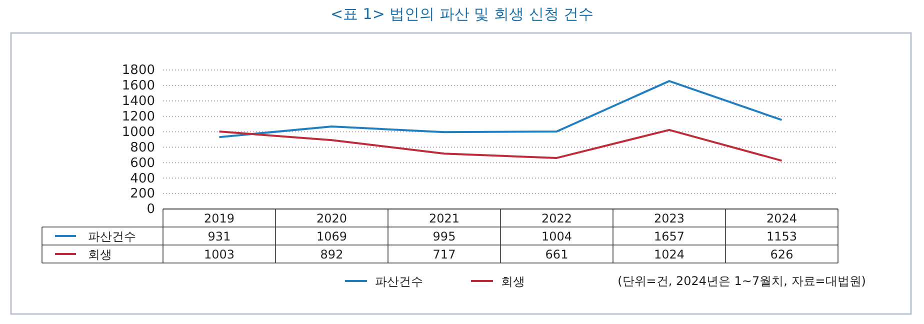  What do you see at coordinates (150, 210) in the screenshot?
I see `y-tick-label: 0` at bounding box center [150, 210].